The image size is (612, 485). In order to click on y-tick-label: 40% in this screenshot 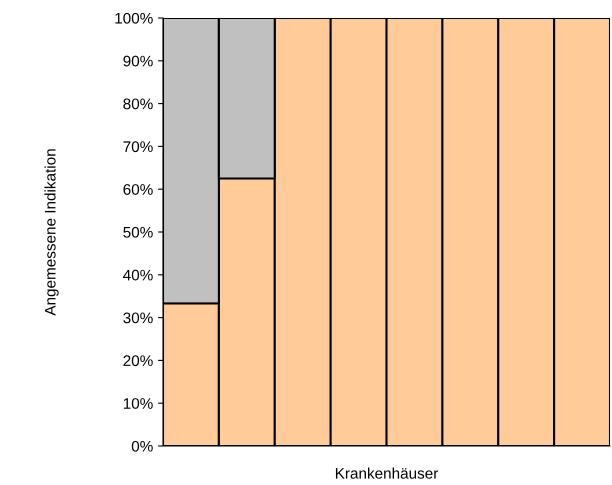, I will do `click(138, 275)`.